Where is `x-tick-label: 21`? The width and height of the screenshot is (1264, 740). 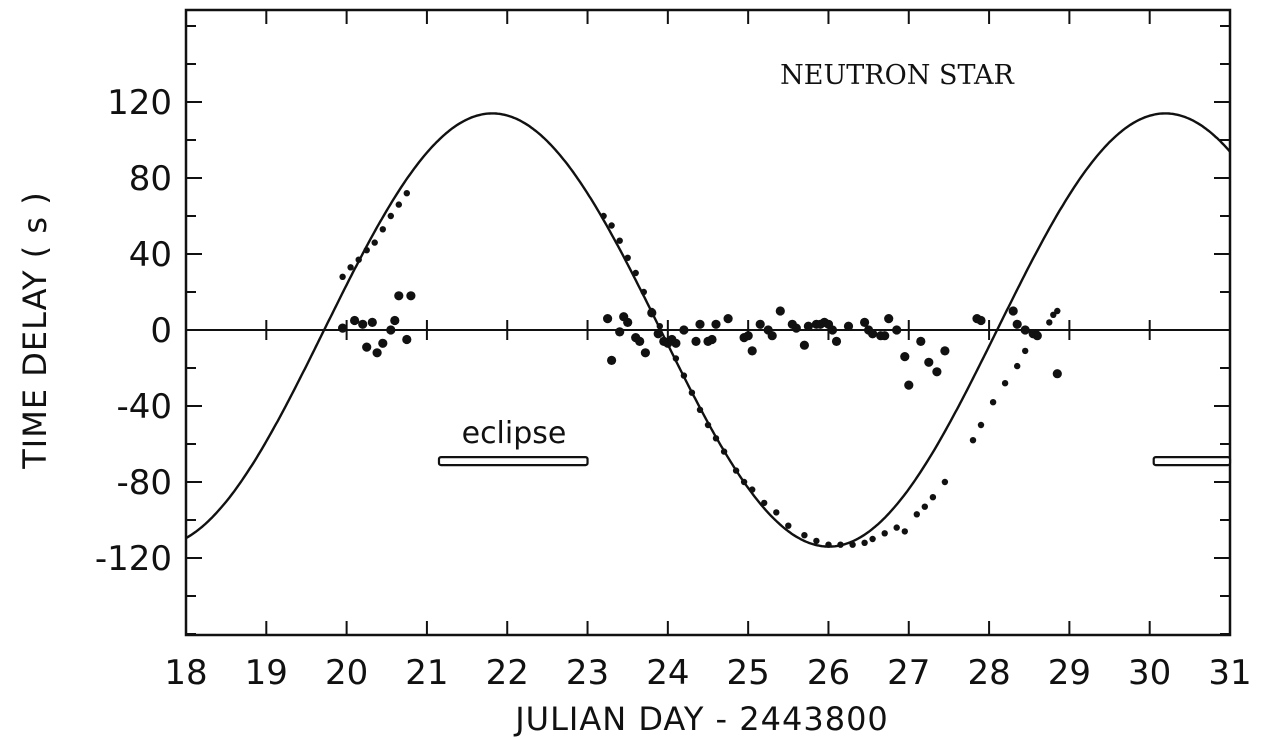
x-tick-label: 21 is located at coordinates (426, 673).